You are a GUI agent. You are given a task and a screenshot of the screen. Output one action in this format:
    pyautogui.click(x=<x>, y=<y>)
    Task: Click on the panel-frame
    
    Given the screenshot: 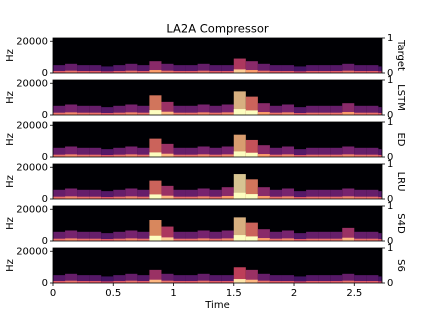 What is the action you would take?
    pyautogui.click(x=217, y=223)
    